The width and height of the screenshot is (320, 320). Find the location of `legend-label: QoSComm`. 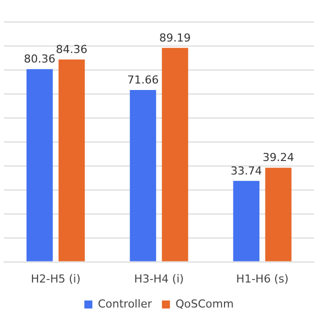

legend-label: QoSComm is located at coordinates (204, 303).